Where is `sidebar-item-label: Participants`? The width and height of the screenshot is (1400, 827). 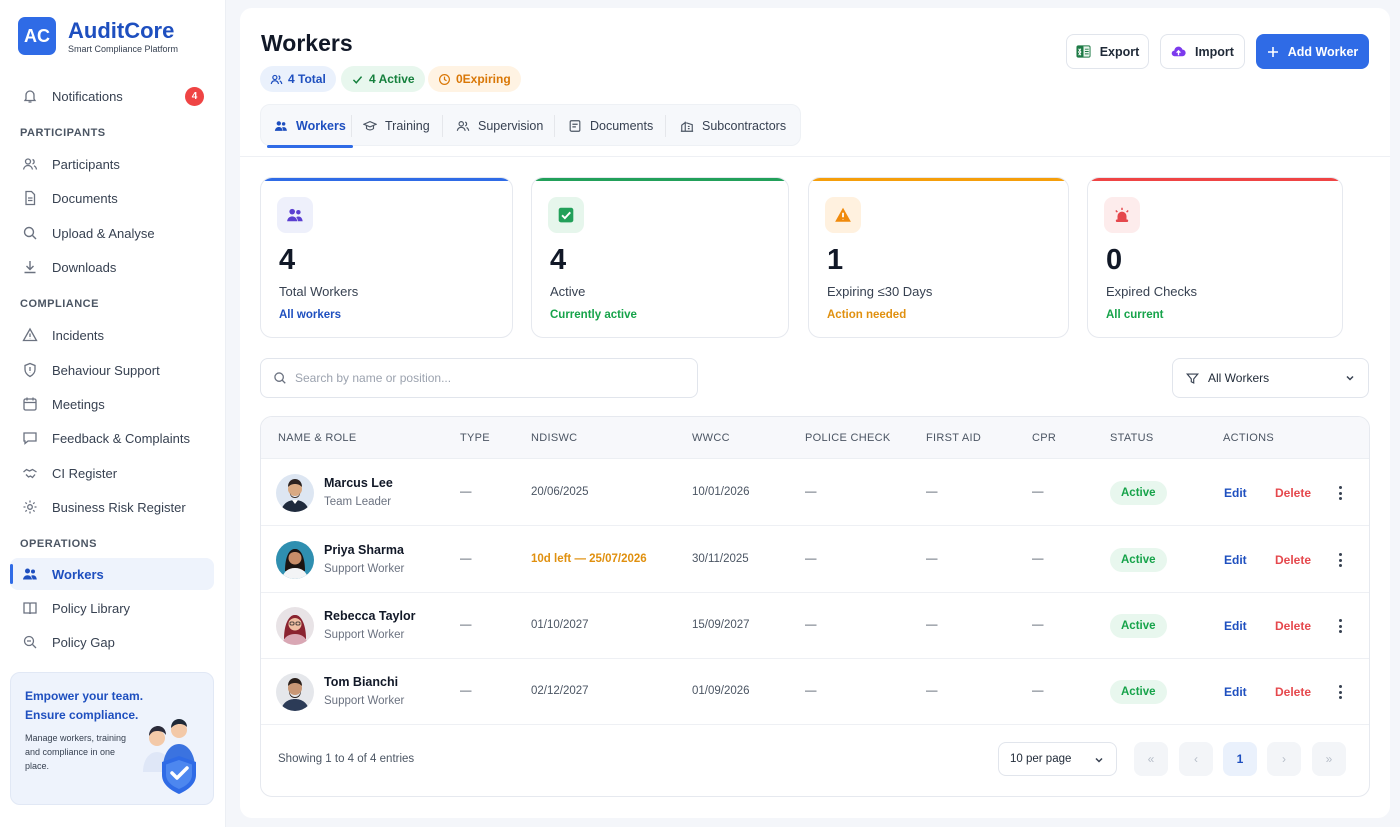
sidebar-item-label: Participants is located at coordinates (86, 164).